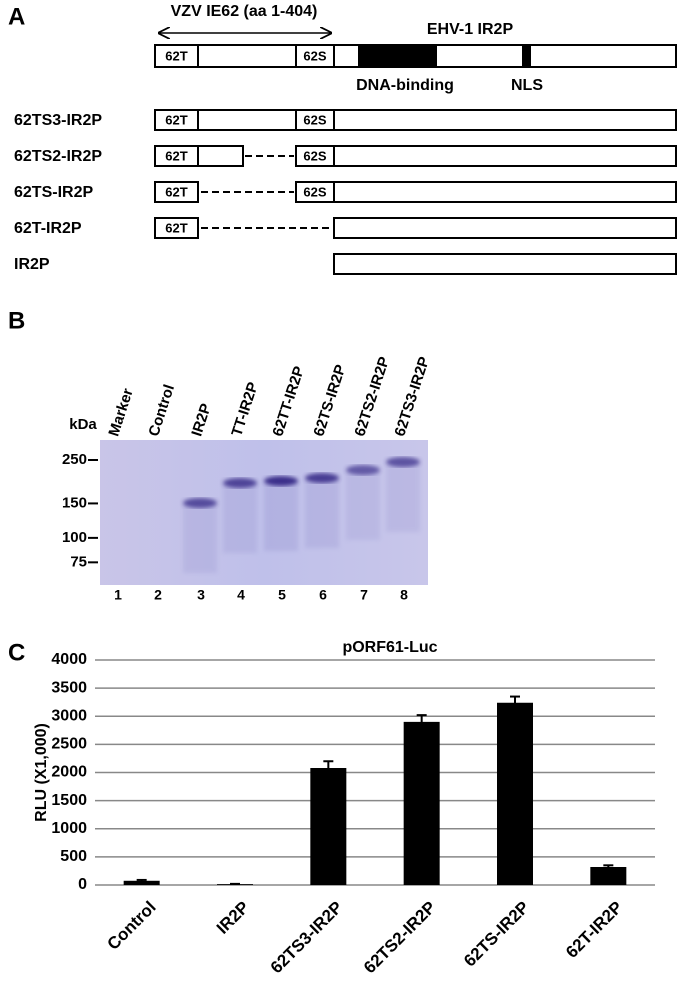  I want to click on lane-number: 5, so click(282, 595).